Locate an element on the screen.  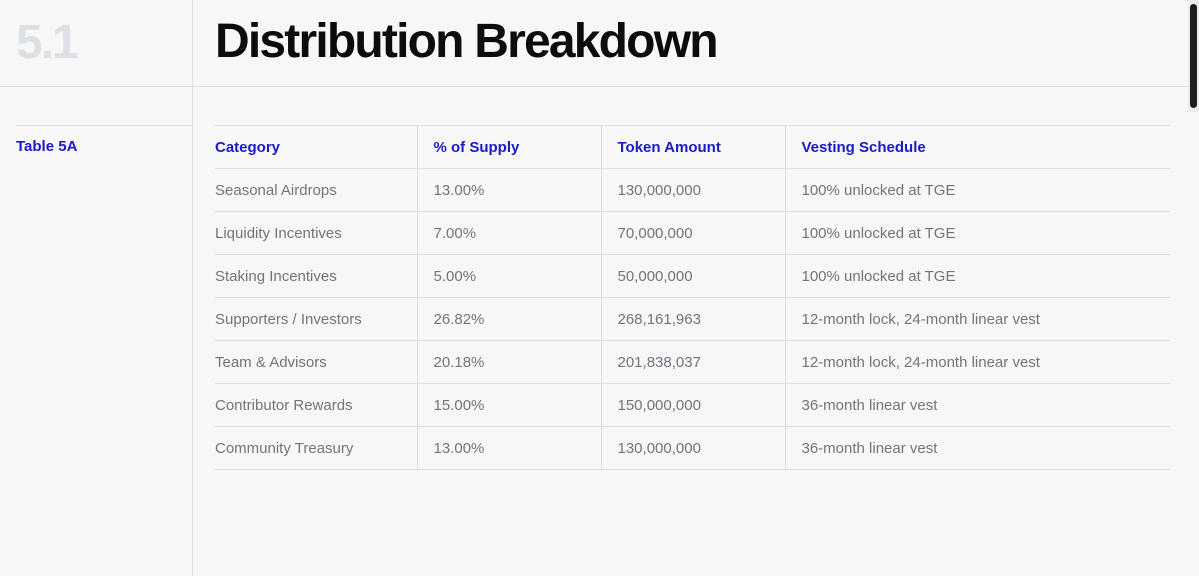
header-token-amount: Token Amount is located at coordinates (692, 147).